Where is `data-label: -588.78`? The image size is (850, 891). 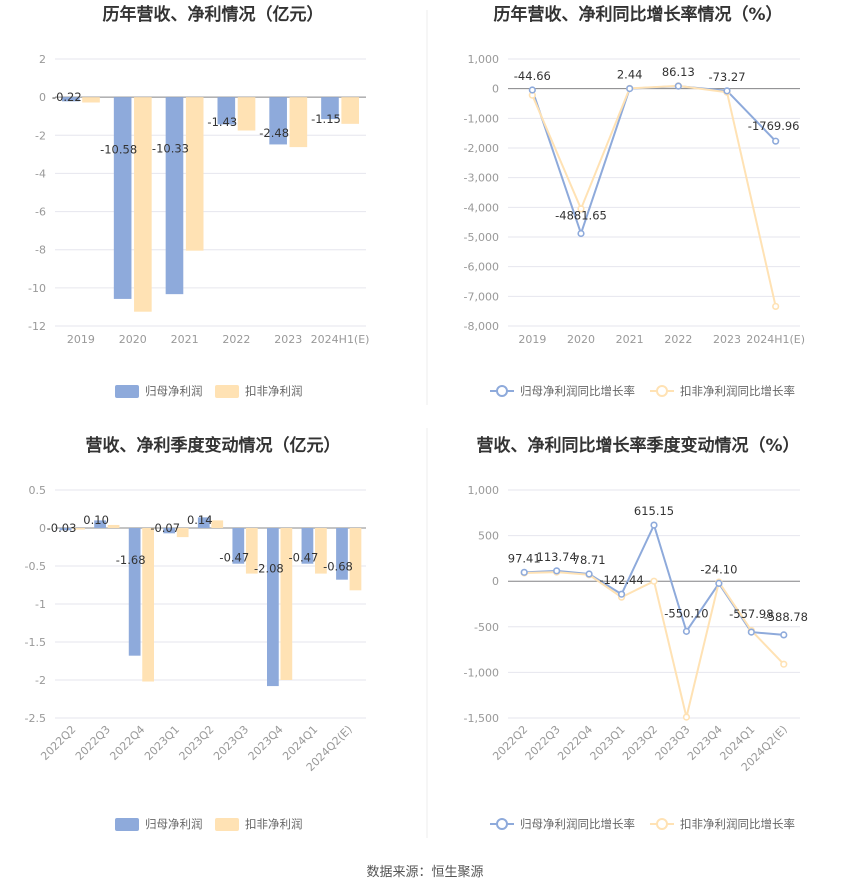 data-label: -588.78 is located at coordinates (786, 617).